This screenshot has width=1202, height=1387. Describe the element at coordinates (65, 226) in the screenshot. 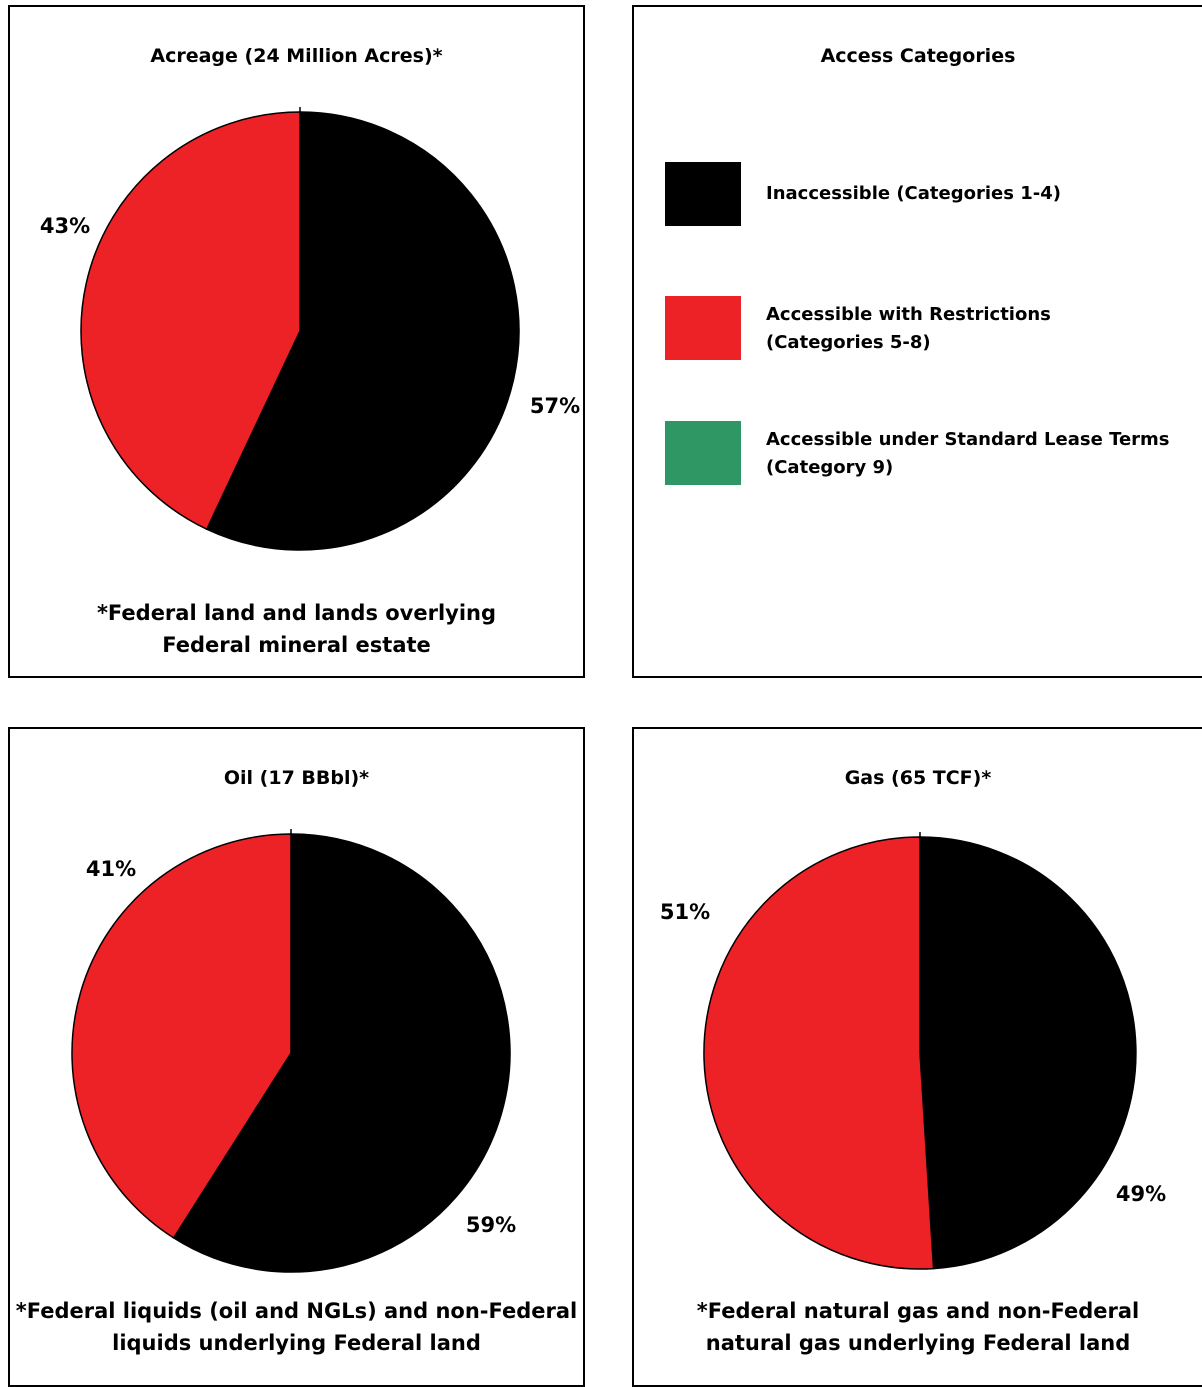

I see `pie-label-restricted: 43%` at that location.